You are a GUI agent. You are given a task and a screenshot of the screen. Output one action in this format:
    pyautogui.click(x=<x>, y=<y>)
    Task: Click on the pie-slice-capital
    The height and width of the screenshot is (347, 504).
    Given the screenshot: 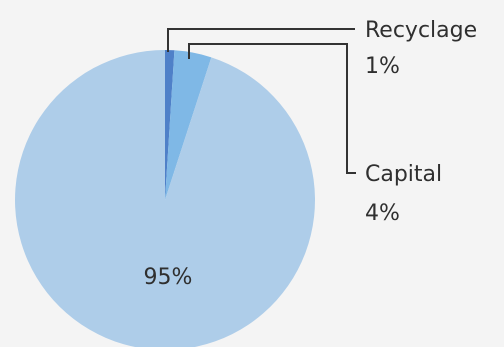 What is the action you would take?
    pyautogui.click(x=188, y=125)
    